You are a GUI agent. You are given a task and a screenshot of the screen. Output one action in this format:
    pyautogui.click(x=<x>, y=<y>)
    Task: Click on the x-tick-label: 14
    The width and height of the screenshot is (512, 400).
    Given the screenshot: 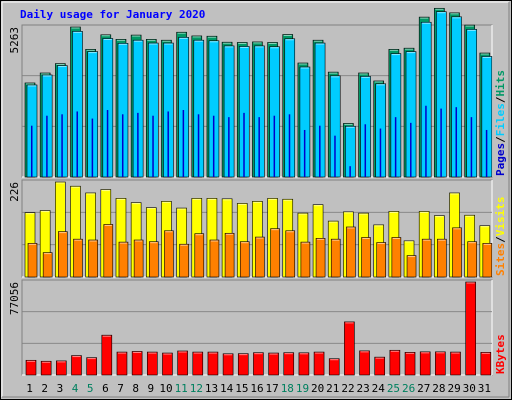 What is the action you would take?
    pyautogui.click(x=227, y=388)
    